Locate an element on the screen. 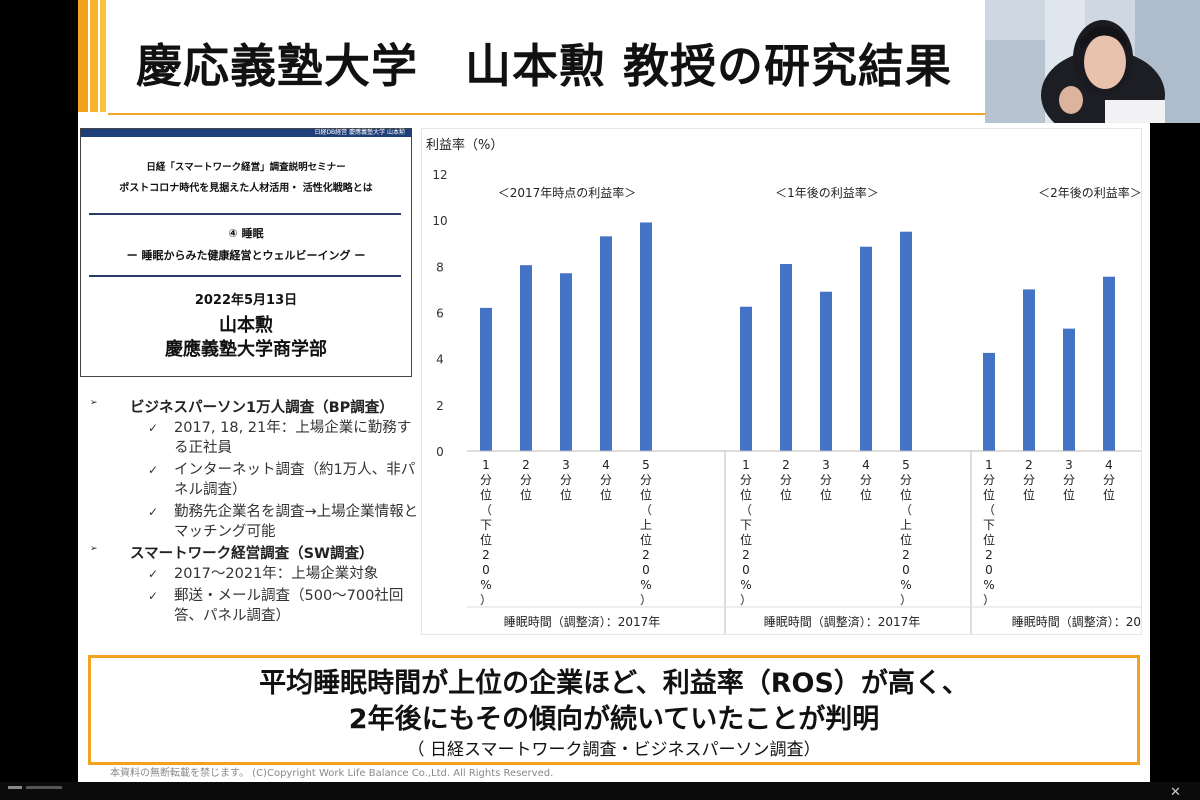 This screenshot has width=1200, height=800. sub-bullet-text: 勤務先企業名を調査→上場企業情報とマッチング可能 is located at coordinates (296, 522).